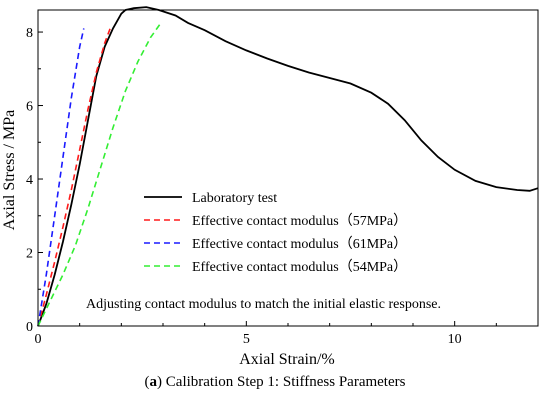 This screenshot has height=402, width=550. What do you see at coordinates (299, 221) in the screenshot?
I see `legend-label-2: Effective contact modulus（57MPa）` at bounding box center [299, 221].